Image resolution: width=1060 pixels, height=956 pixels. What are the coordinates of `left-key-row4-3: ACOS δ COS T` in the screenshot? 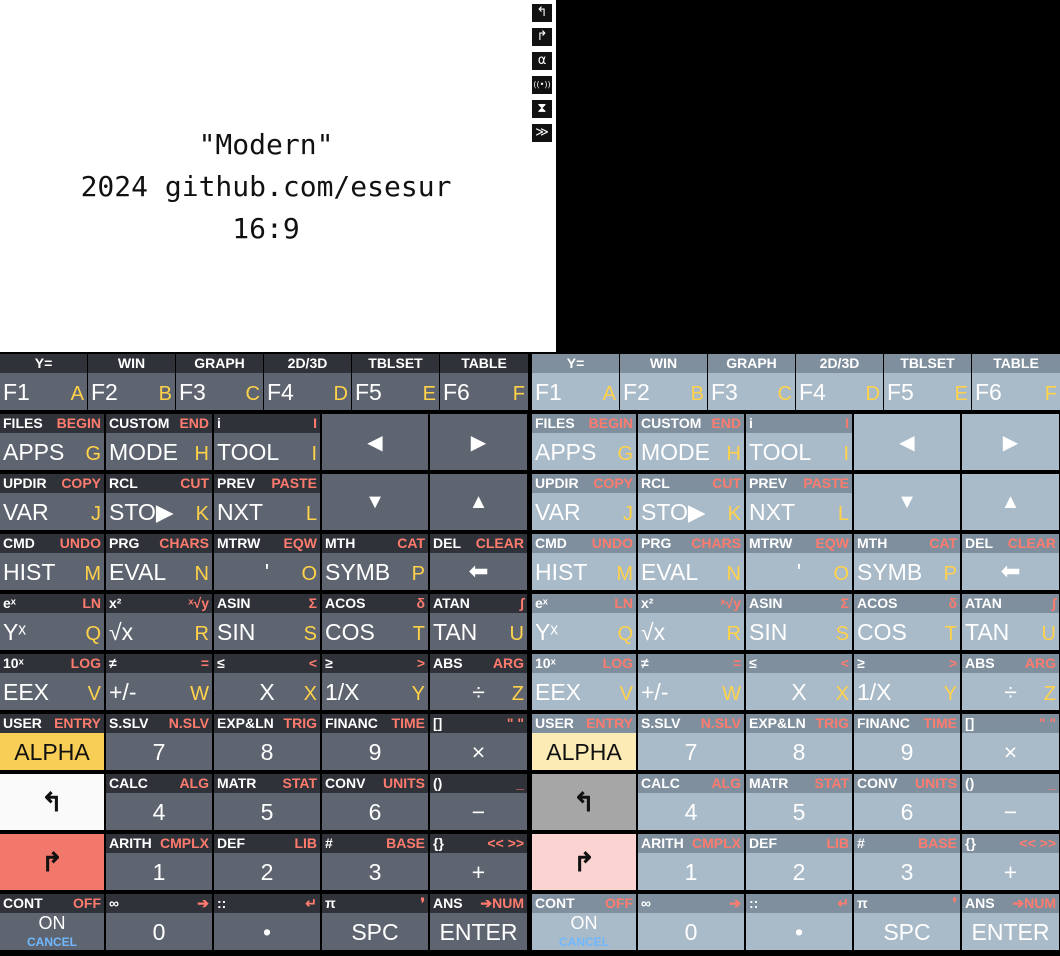 It's located at (375, 622).